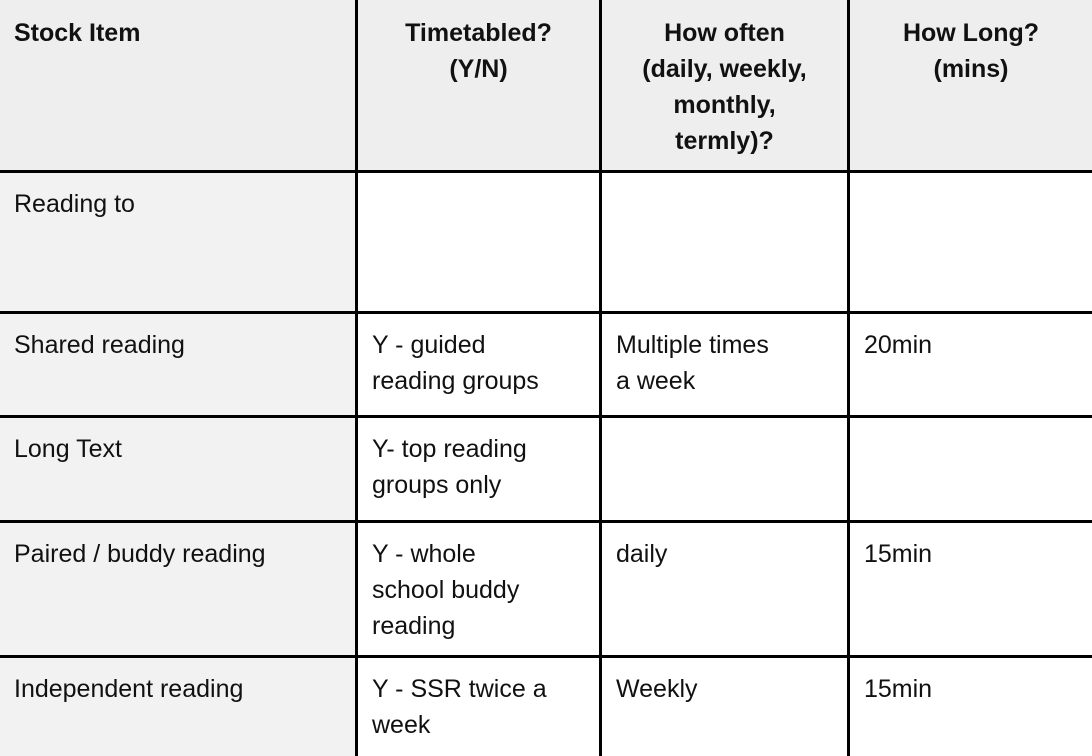  What do you see at coordinates (179, 366) in the screenshot?
I see `cell-stock-item: Shared reading` at bounding box center [179, 366].